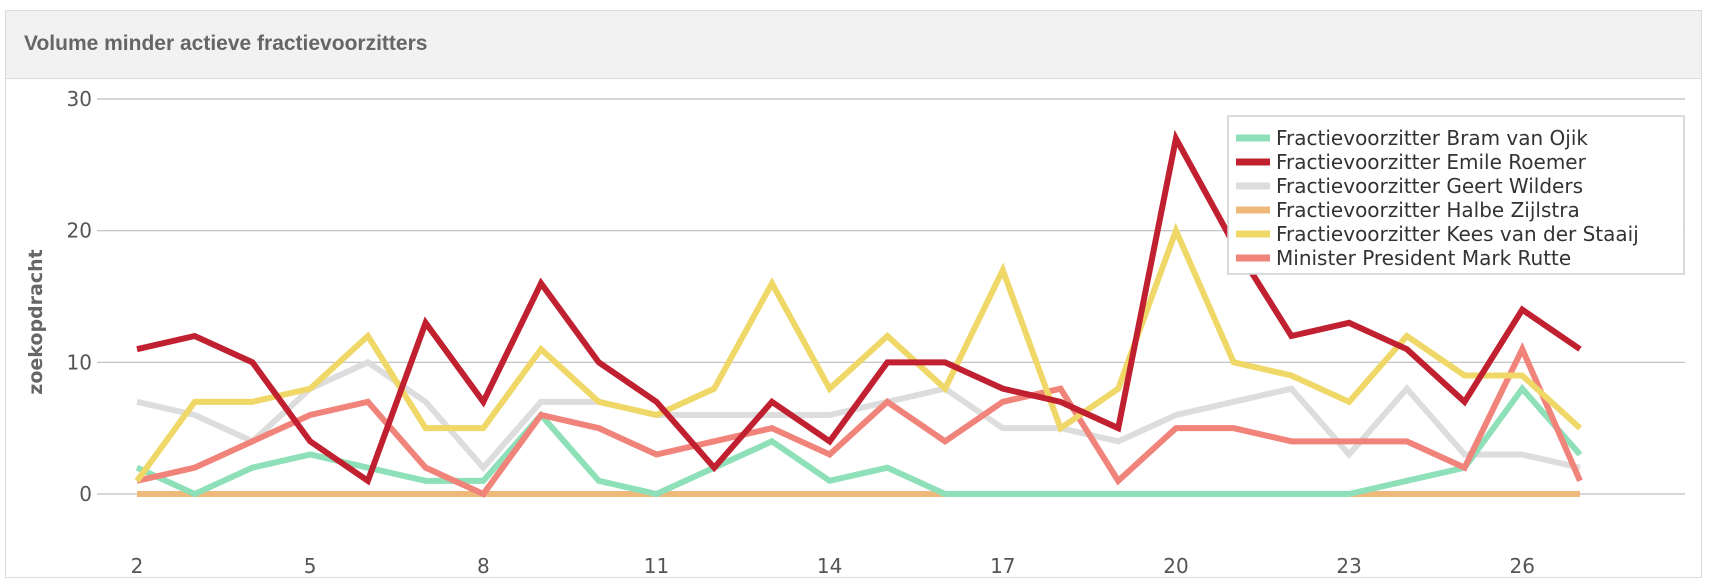 The width and height of the screenshot is (1709, 585). Describe the element at coordinates (226, 43) in the screenshot. I see `panel-title: Volume minder actieve fractievoorzitters` at that location.